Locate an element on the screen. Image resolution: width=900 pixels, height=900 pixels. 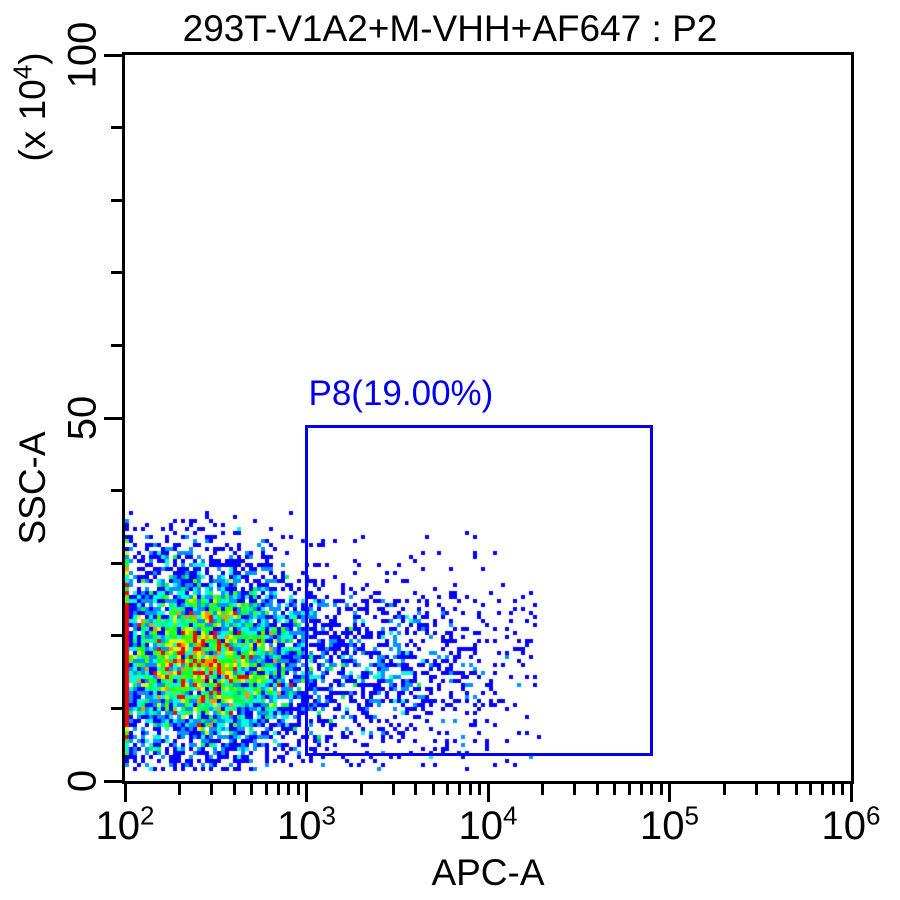
y-tick-label-text: 0 is located at coordinates (82, 781).